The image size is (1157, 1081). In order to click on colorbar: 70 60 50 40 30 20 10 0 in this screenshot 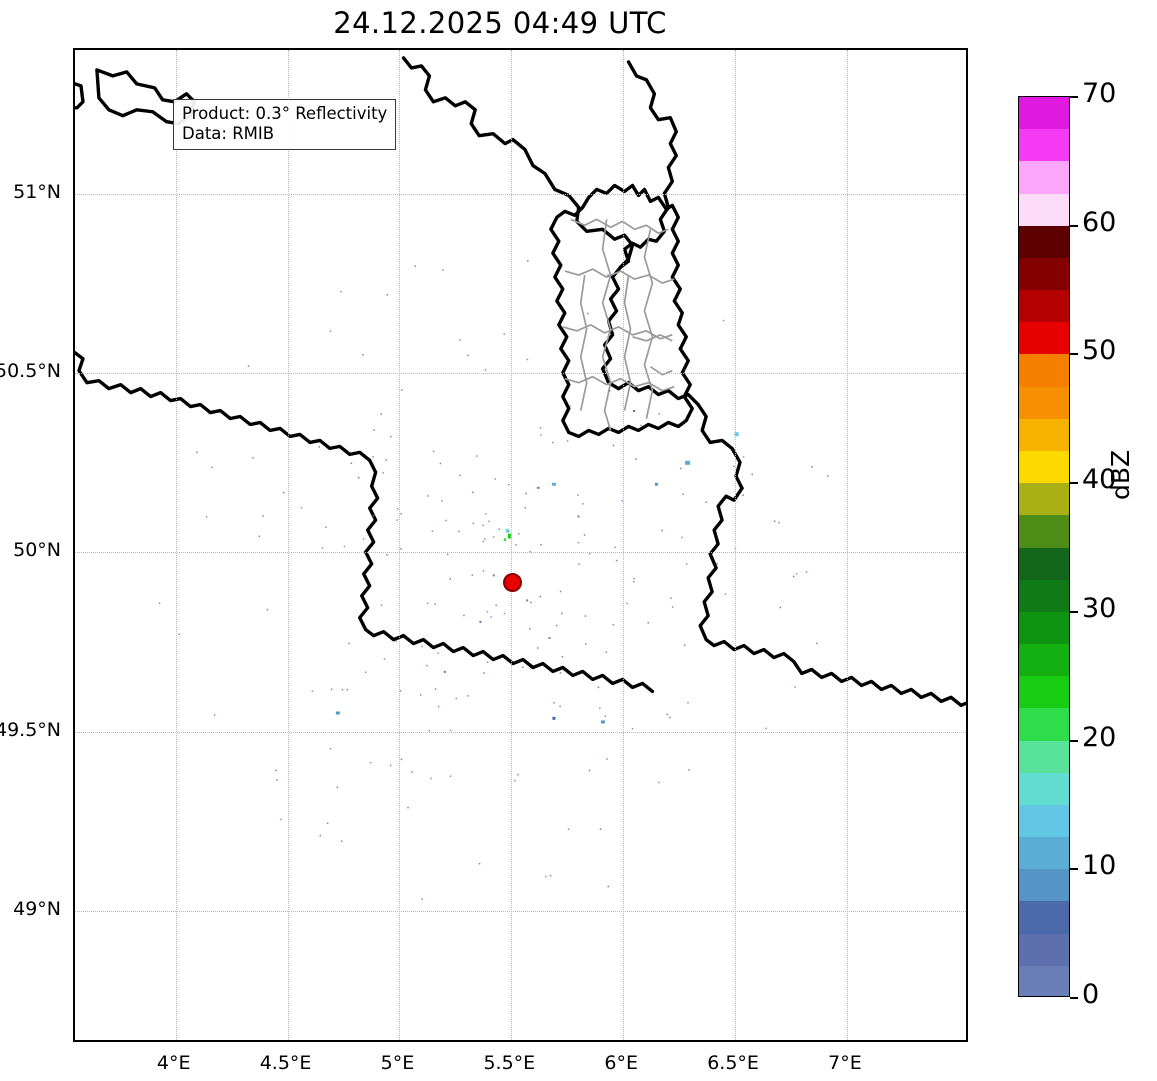, I will do `click(1067, 544)`.